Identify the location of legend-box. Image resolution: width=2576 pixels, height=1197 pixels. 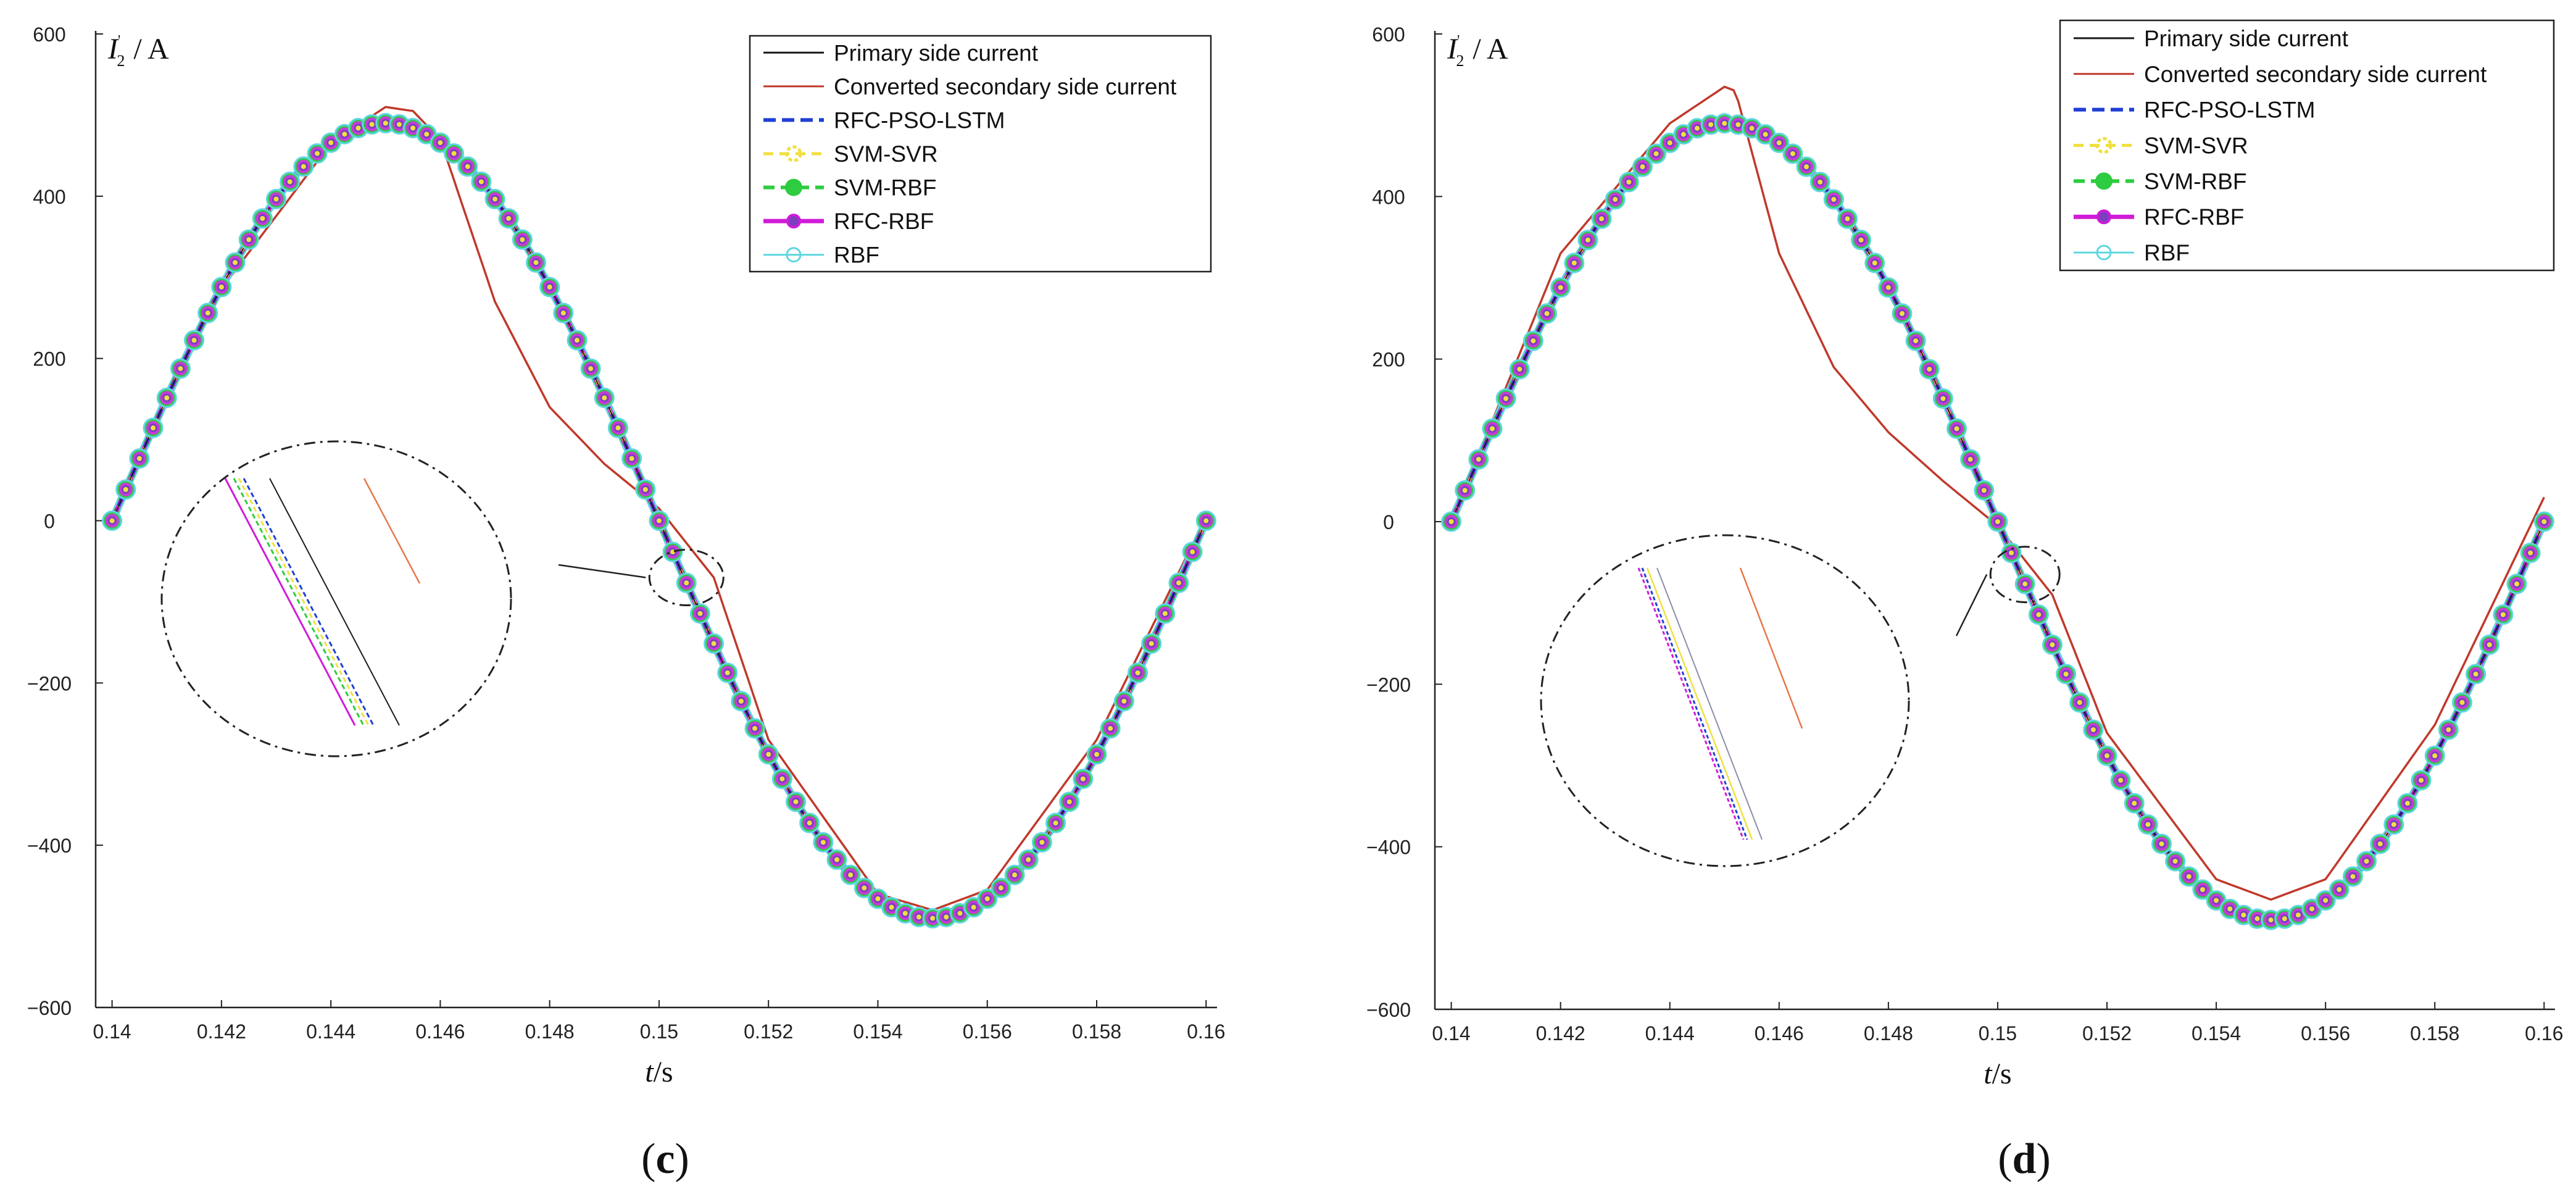
(2307, 145).